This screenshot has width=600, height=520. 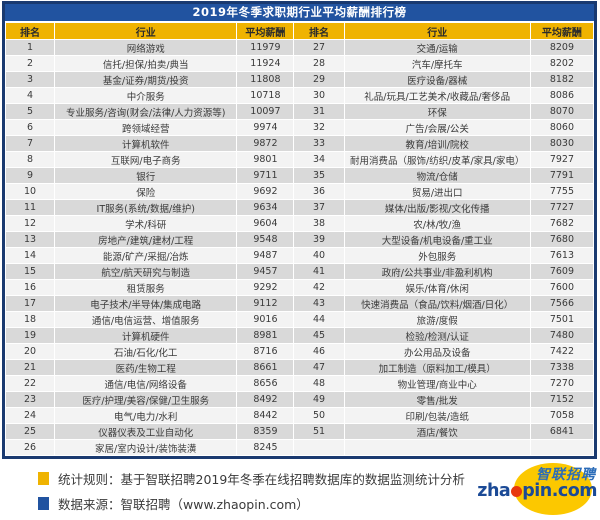 What do you see at coordinates (30, 127) in the screenshot?
I see `rank-cell: 6` at bounding box center [30, 127].